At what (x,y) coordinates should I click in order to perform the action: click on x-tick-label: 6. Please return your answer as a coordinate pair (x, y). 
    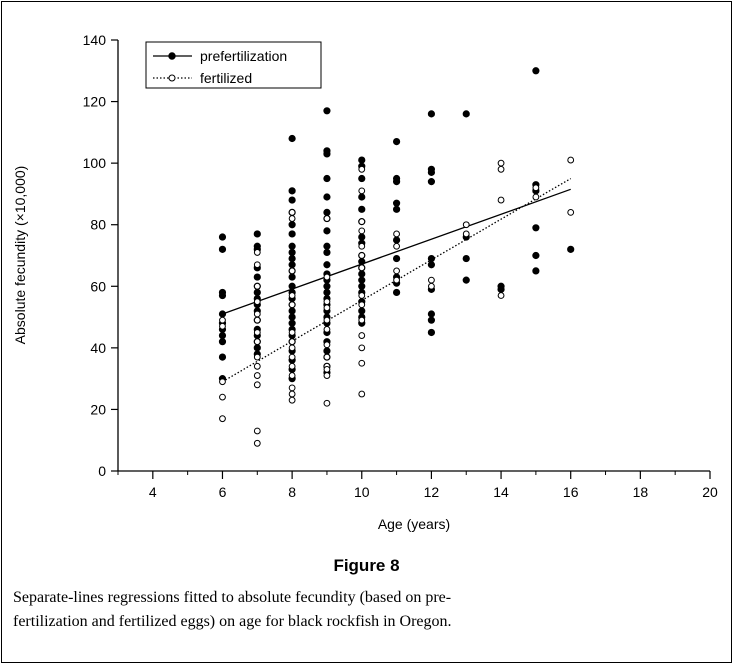
    Looking at the image, I should click on (223, 492).